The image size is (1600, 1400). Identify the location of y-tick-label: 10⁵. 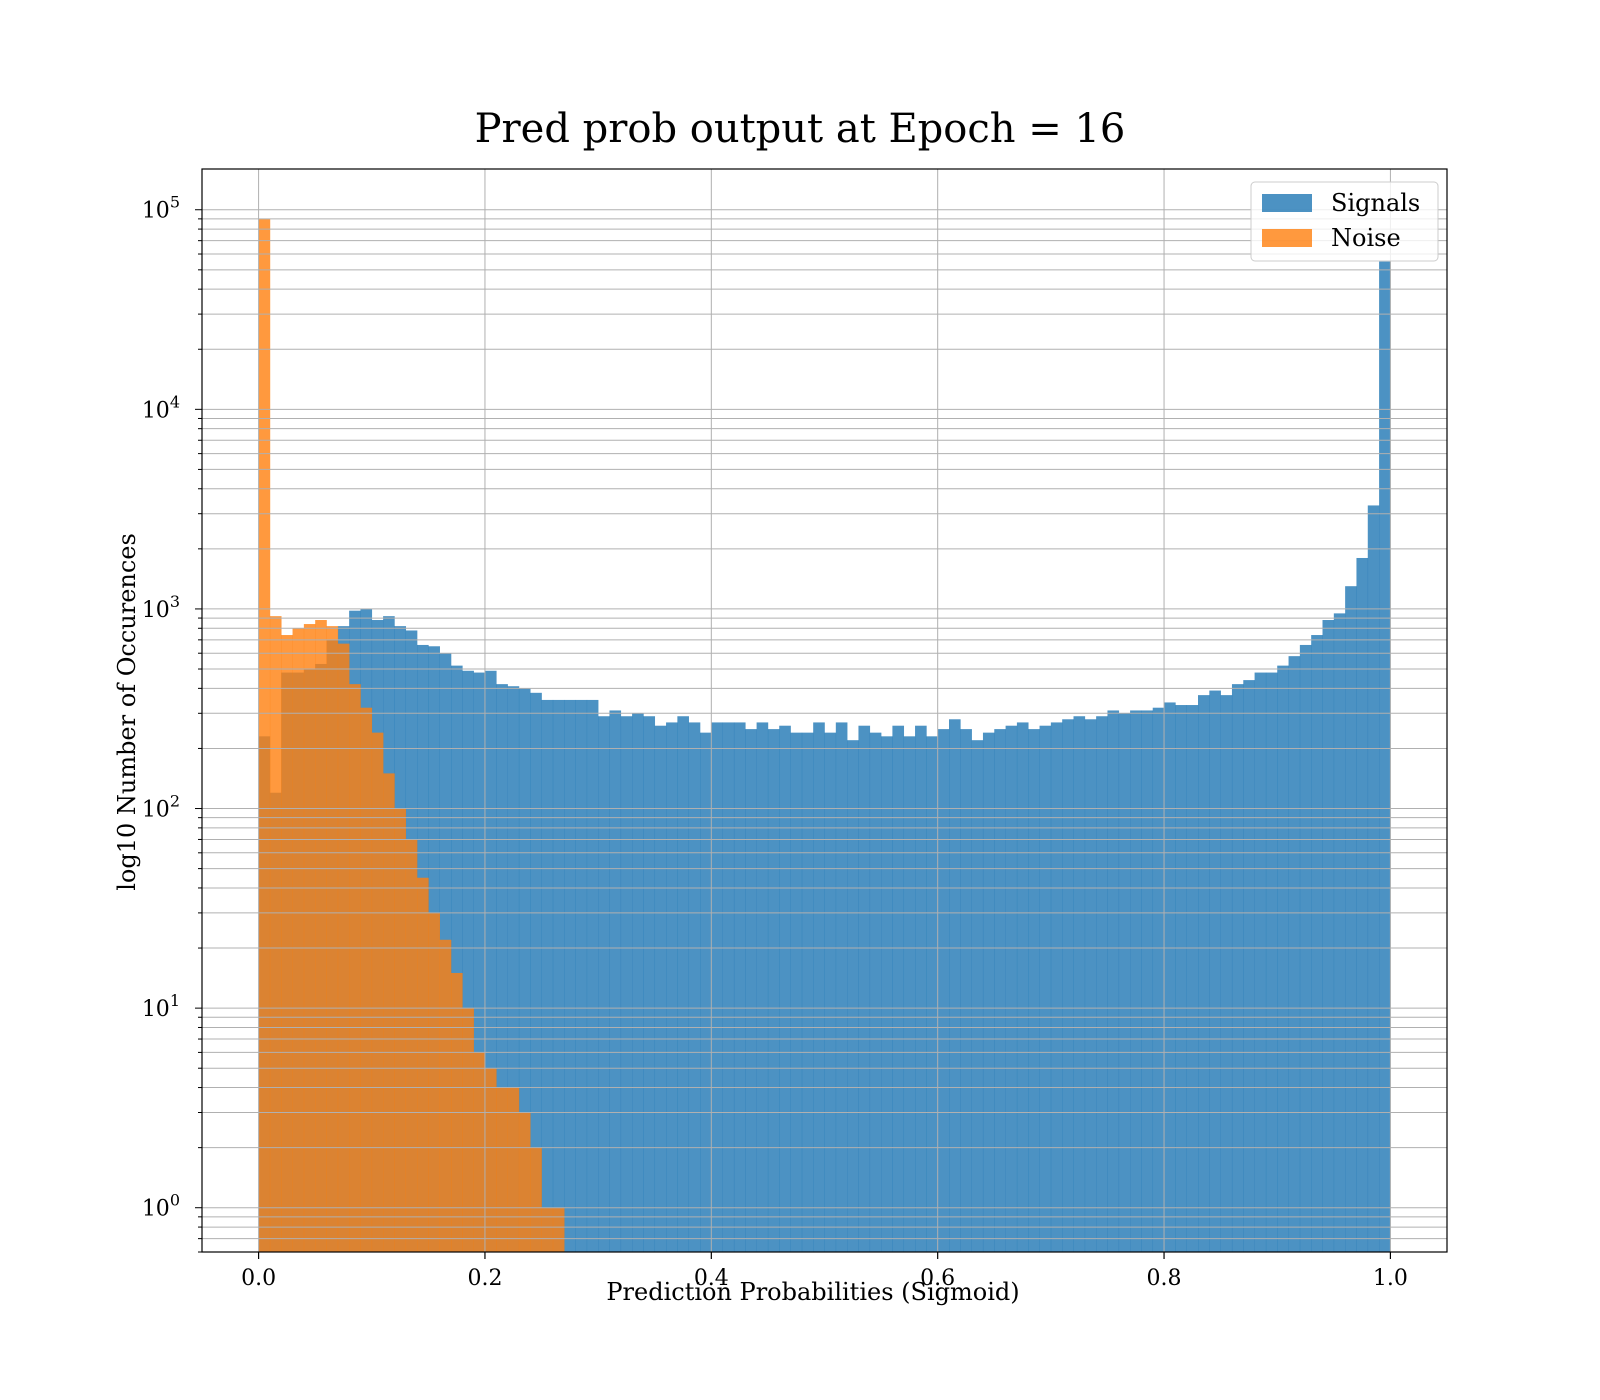
(161, 208).